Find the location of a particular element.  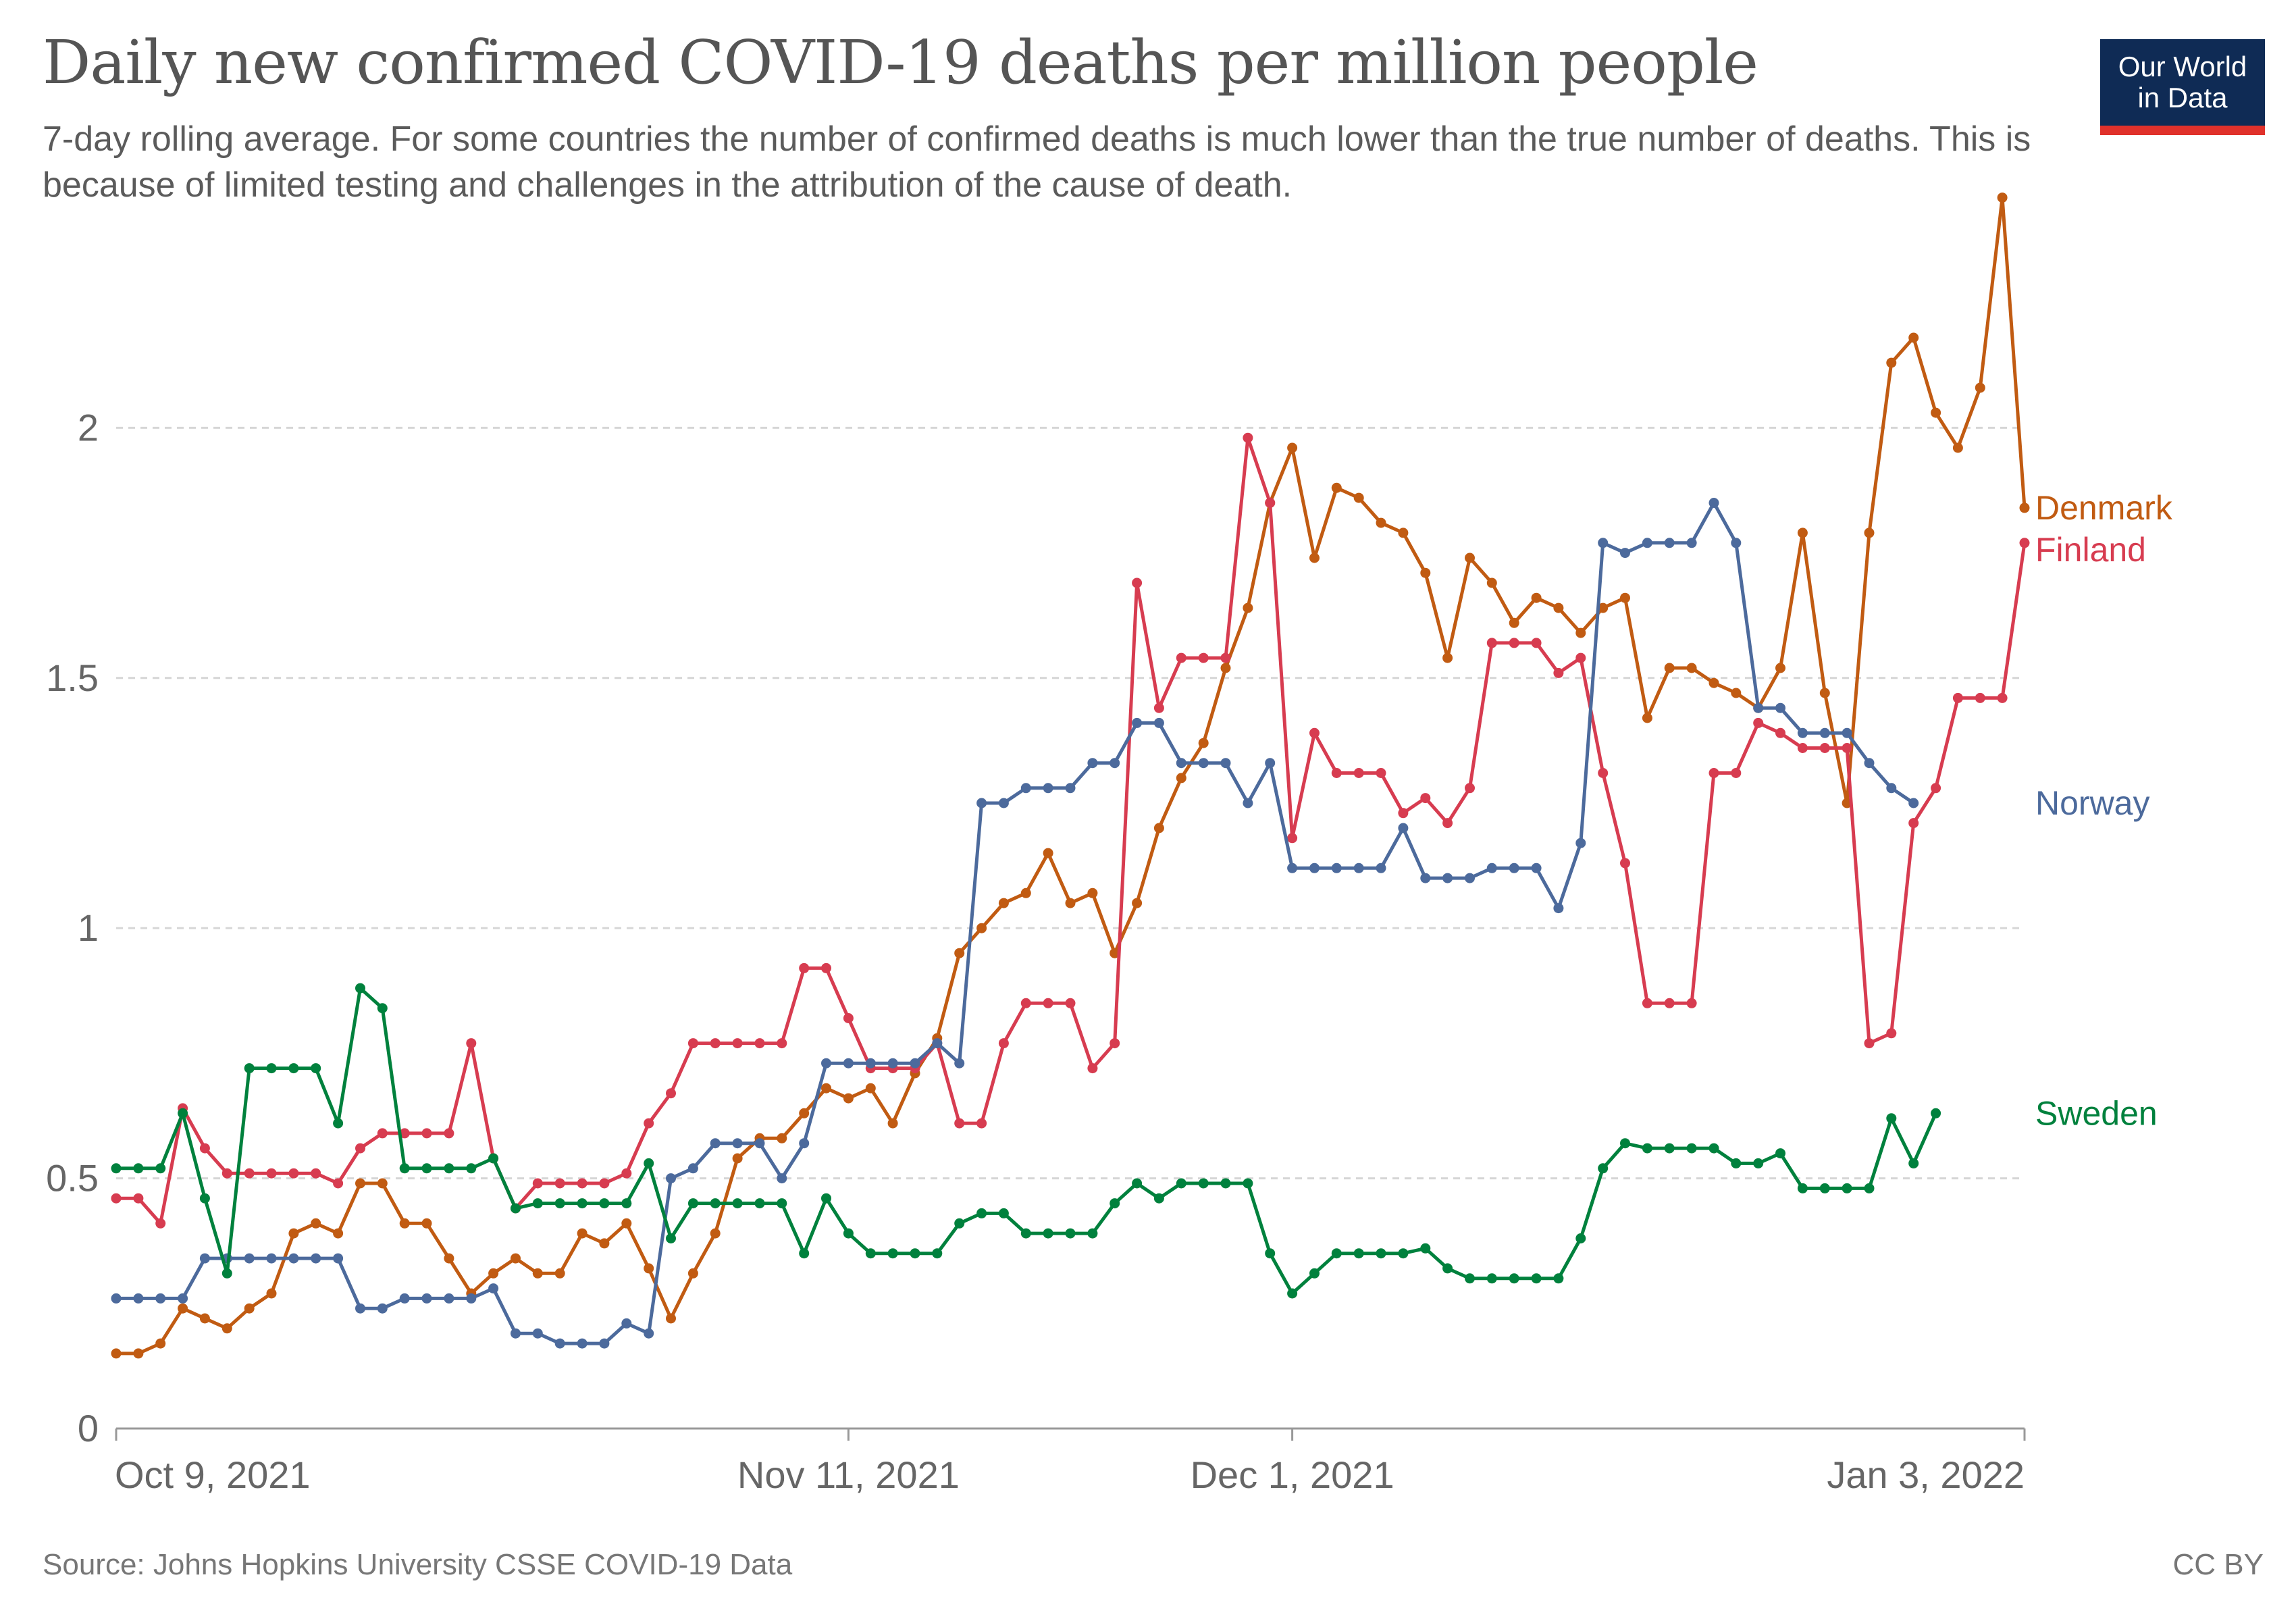

license-note: CC BY is located at coordinates (2218, 1564).